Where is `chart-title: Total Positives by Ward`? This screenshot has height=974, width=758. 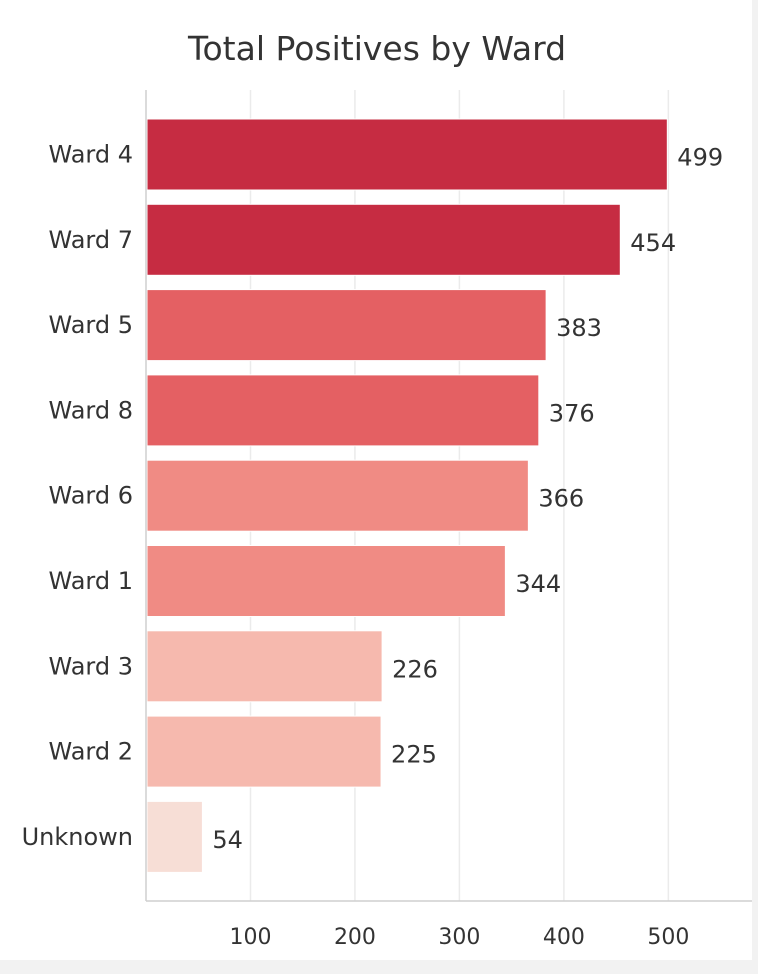 chart-title: Total Positives by Ward is located at coordinates (376, 48).